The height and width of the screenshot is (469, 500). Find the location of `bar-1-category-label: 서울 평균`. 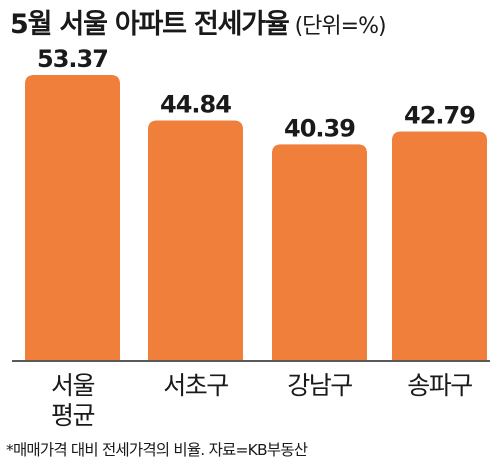

bar-1-category-label: 서울 평균 is located at coordinates (73, 400).